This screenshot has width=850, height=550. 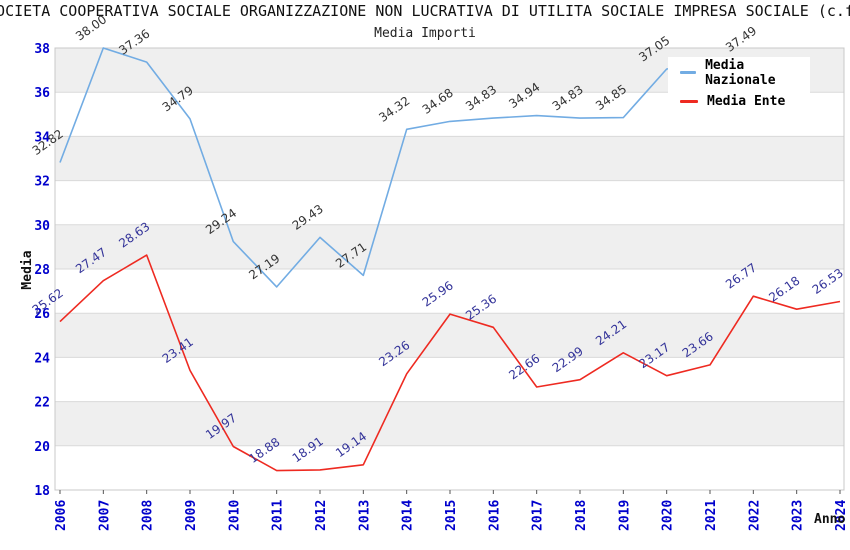 I want to click on x-tick-label: 2010, so click(x=234, y=515).